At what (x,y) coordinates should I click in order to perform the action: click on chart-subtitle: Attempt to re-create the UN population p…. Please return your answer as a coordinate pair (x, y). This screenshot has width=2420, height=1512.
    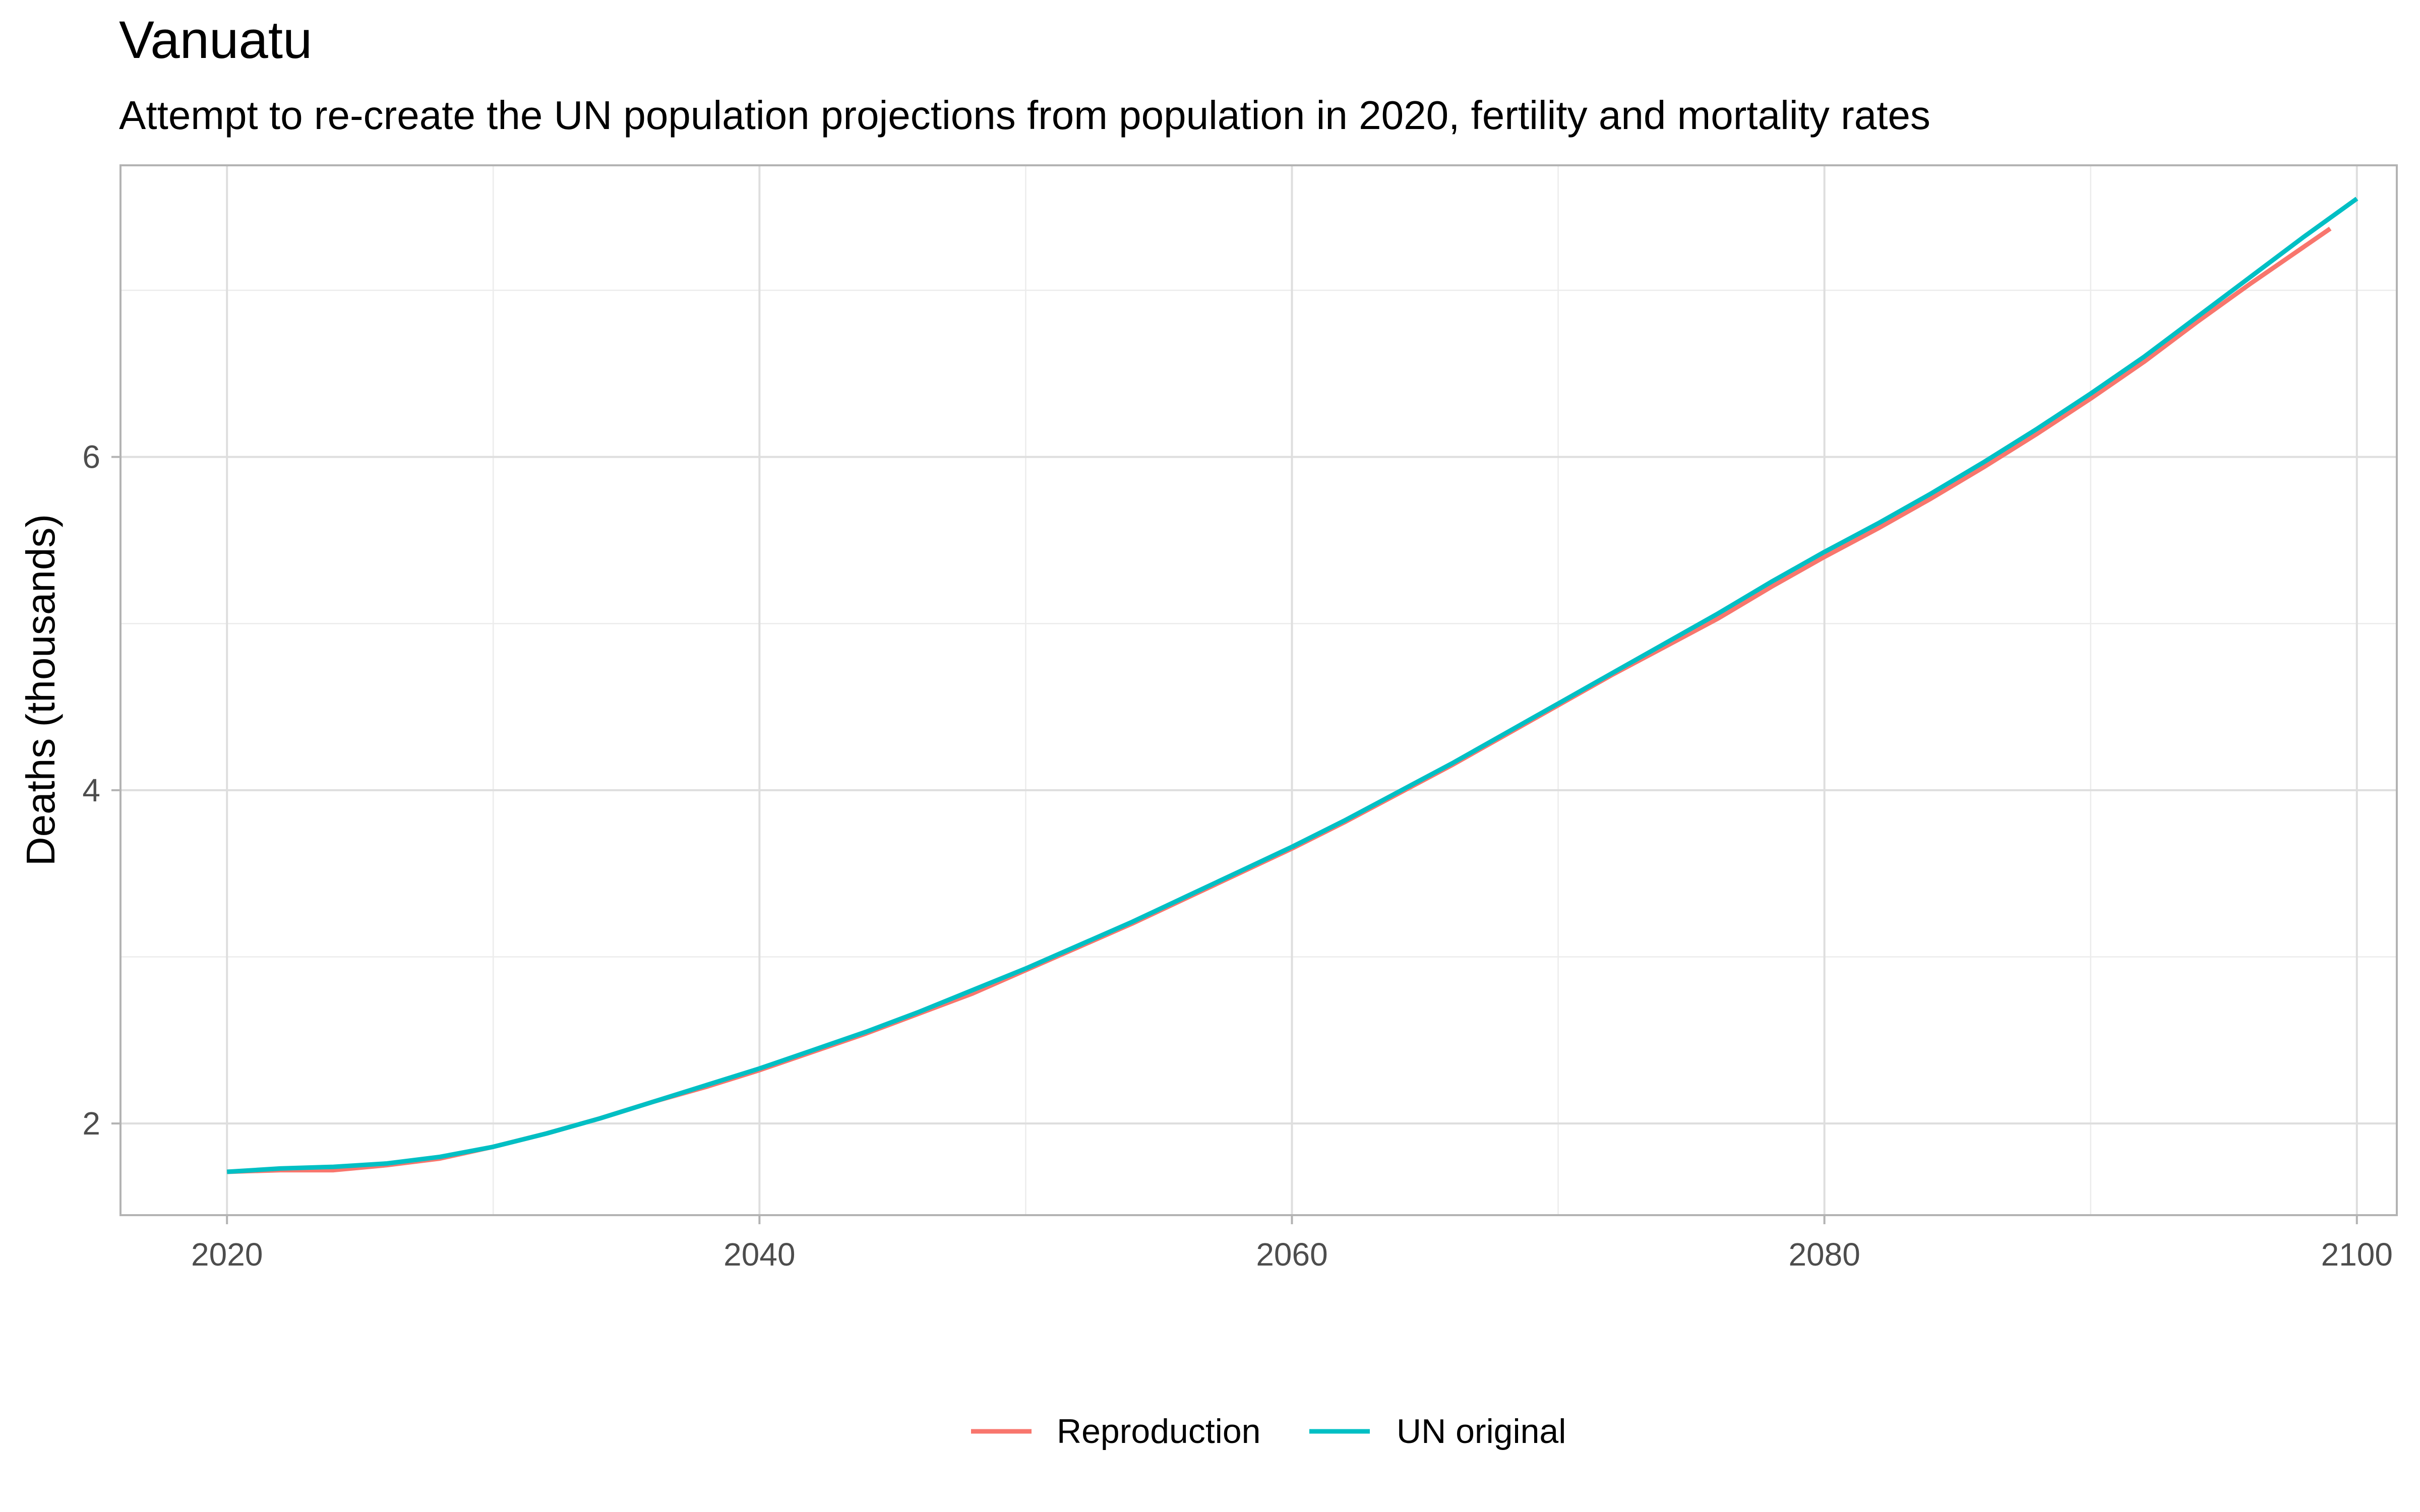
    Looking at the image, I should click on (1024, 116).